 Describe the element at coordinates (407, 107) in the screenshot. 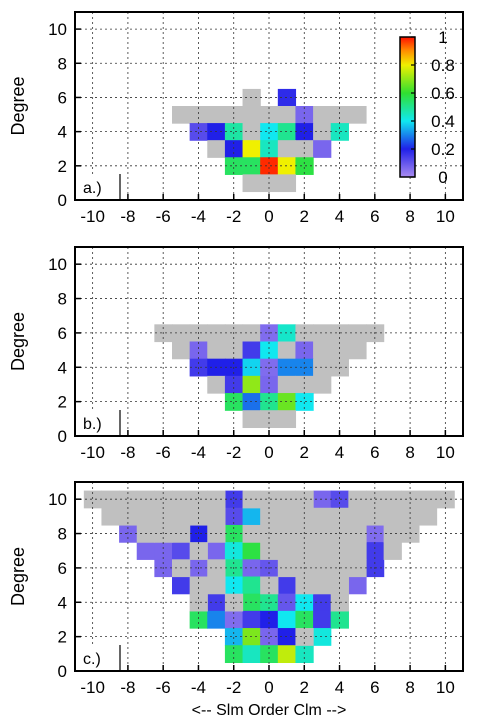

I see `colorbar-gradient` at that location.